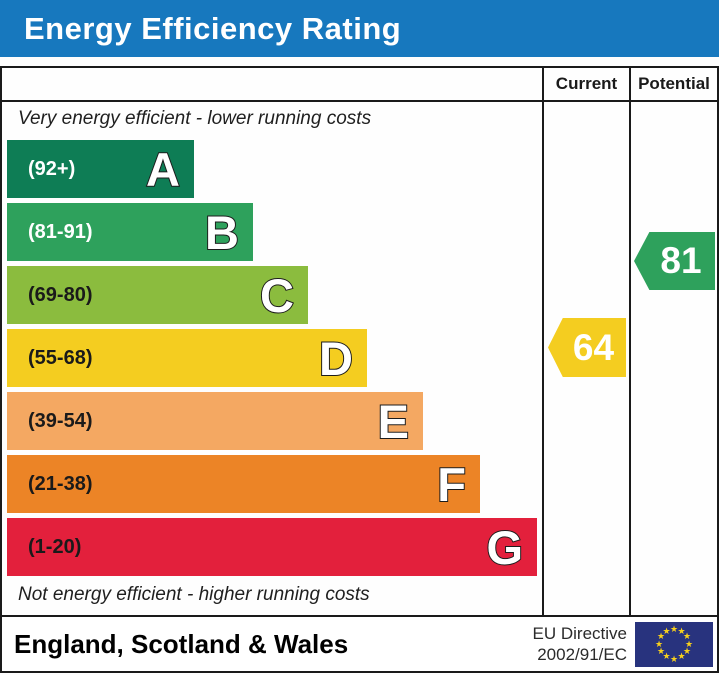  What do you see at coordinates (215, 421) in the screenshot?
I see `band-row-e: (39-54) E` at bounding box center [215, 421].